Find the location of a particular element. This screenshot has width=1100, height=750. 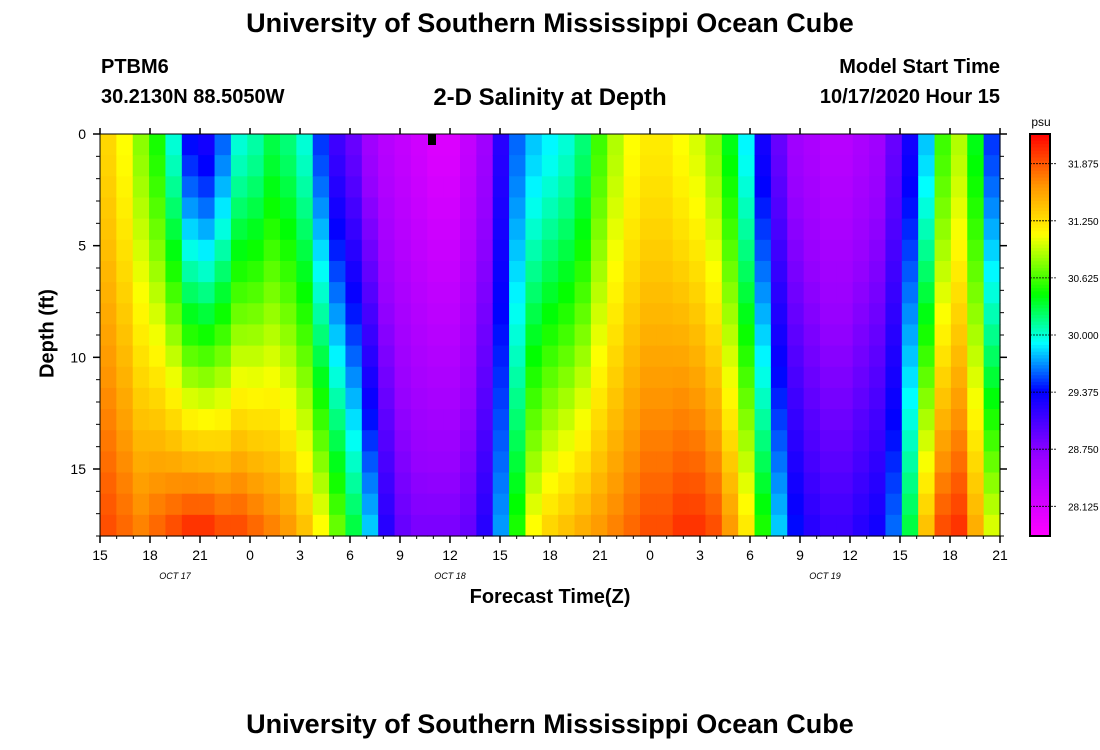

colorbar-tick-label: 31.250 is located at coordinates (1083, 222).